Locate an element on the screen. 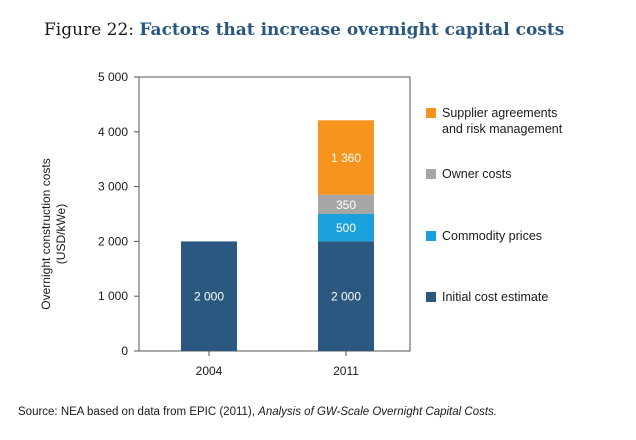 The width and height of the screenshot is (636, 440). y-tick-label: 3 000 is located at coordinates (113, 187).